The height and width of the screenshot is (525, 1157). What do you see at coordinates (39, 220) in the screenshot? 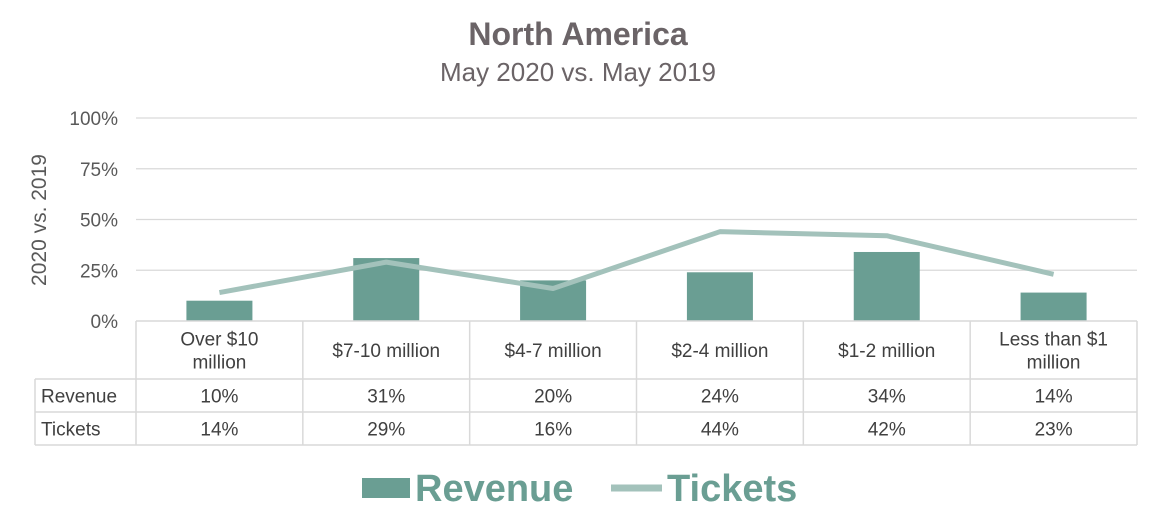
I see `y-axis-label: 2020 vs. 2019` at bounding box center [39, 220].